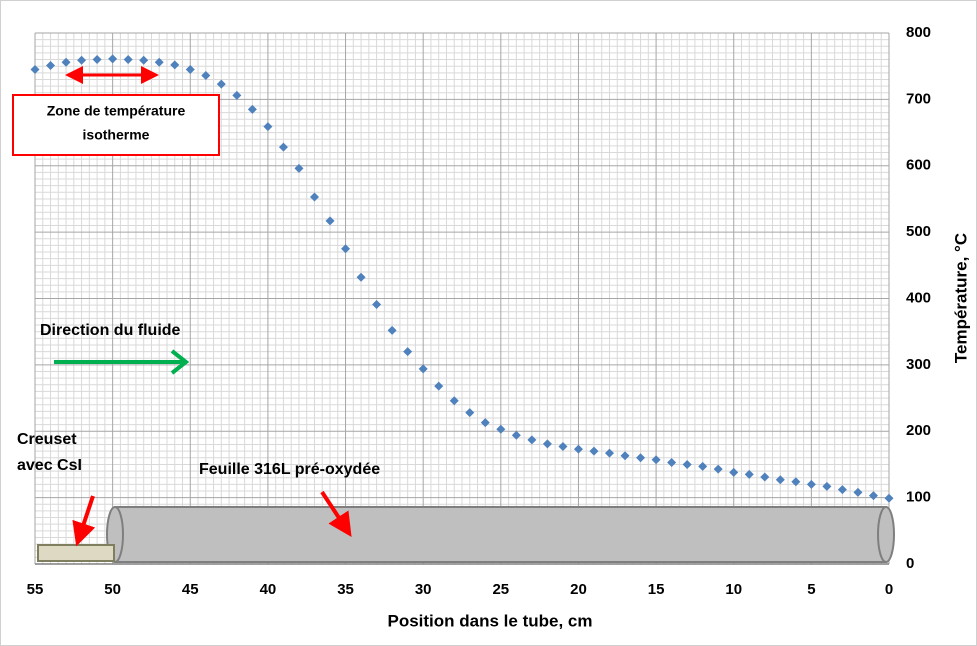 The width and height of the screenshot is (977, 646). What do you see at coordinates (116, 135) in the screenshot?
I see `annotation: isotherme` at bounding box center [116, 135].